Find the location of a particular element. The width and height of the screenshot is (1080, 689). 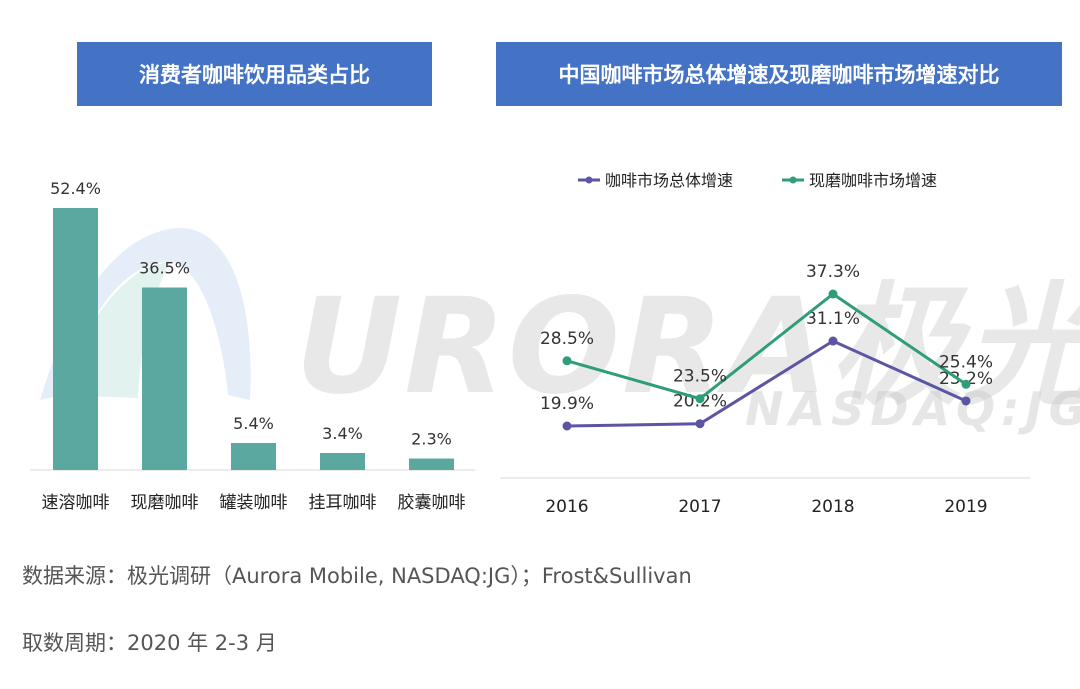

period-note: 取数周期：2020 年 2-3 月 is located at coordinates (149, 643).